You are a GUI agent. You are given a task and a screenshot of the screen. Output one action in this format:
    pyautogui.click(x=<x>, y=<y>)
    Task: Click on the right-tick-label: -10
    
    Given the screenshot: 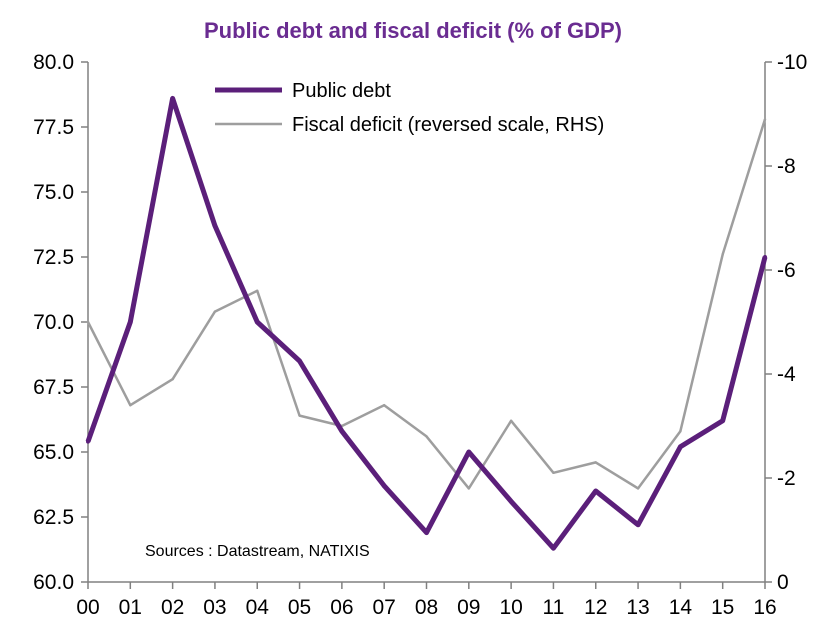 What is the action you would take?
    pyautogui.click(x=792, y=62)
    